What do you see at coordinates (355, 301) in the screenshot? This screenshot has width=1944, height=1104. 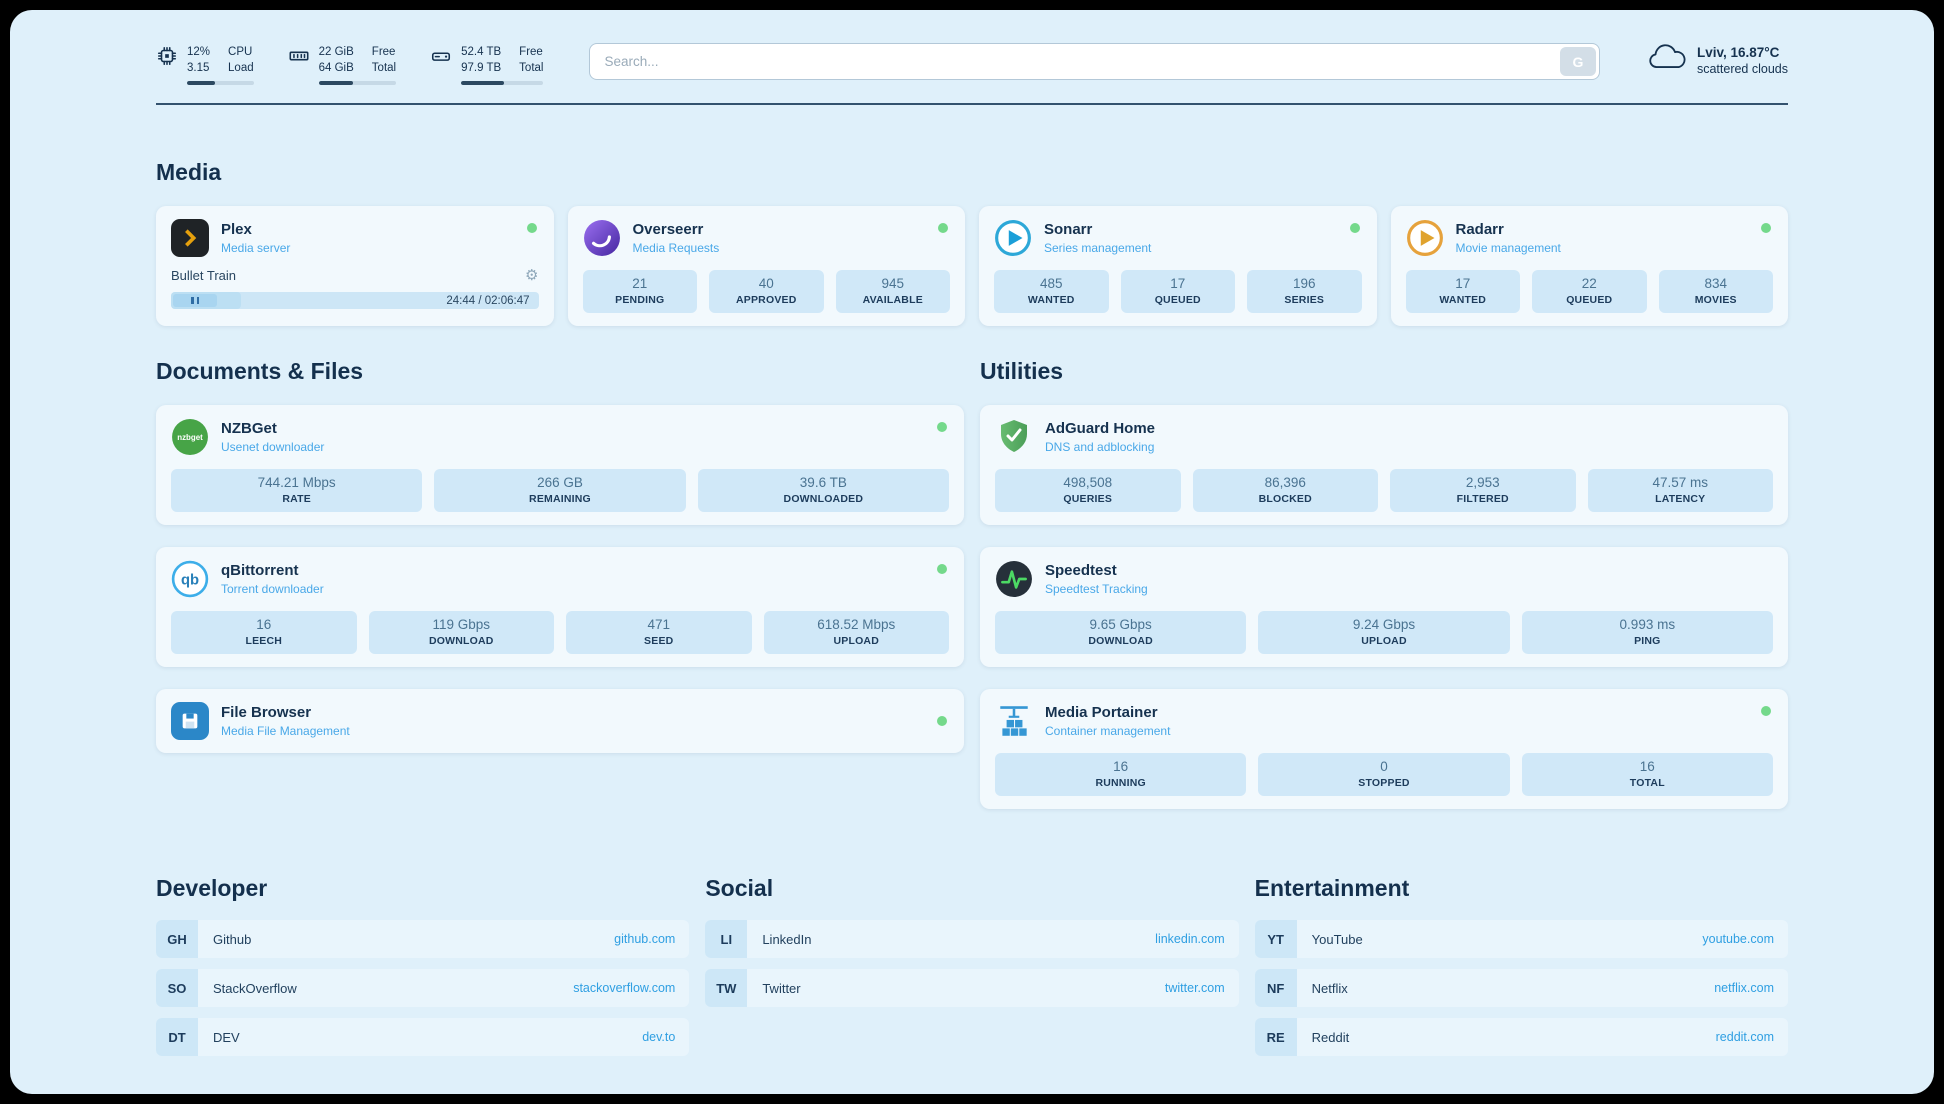 I see `playback-progress-bar: 24:44 / 02:06:47` at bounding box center [355, 301].